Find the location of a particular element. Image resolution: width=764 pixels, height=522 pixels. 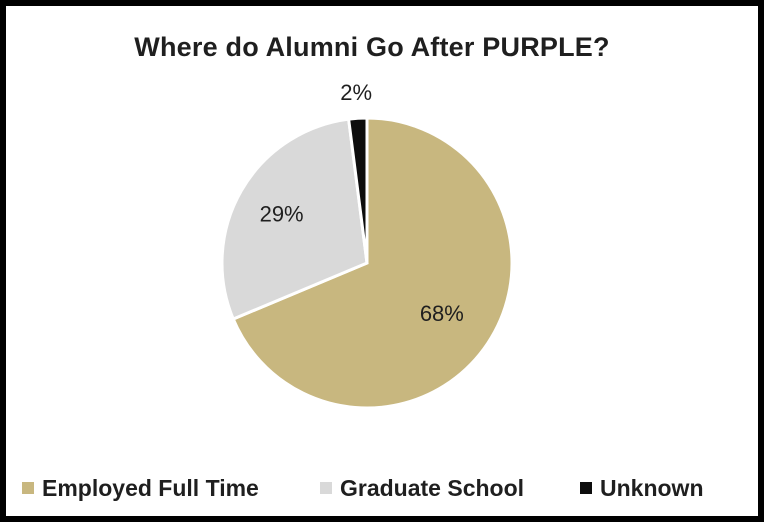

legend-item-employed: Employed Full Time is located at coordinates (140, 488).